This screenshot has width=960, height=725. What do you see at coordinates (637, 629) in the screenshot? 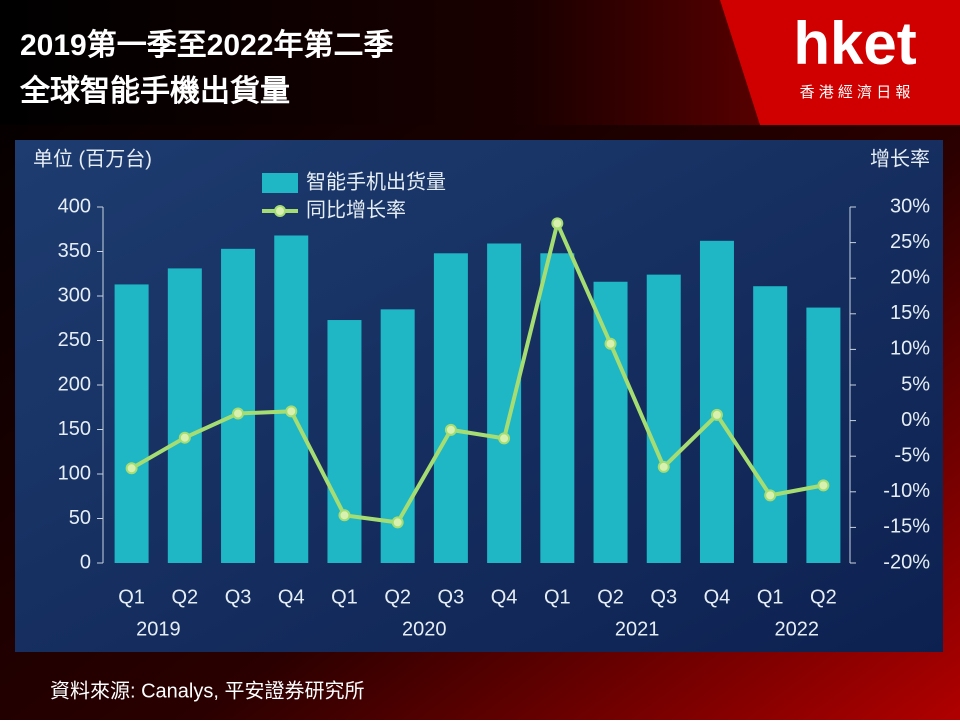
I see `x-group-label: 2021` at bounding box center [637, 629].